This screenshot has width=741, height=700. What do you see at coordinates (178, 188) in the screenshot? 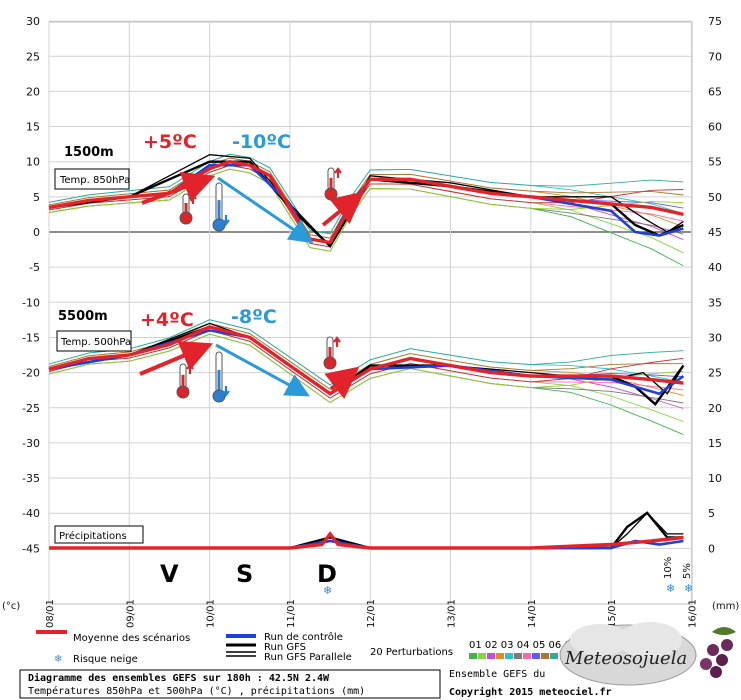
I see `t850-warm-arrow` at bounding box center [178, 188].